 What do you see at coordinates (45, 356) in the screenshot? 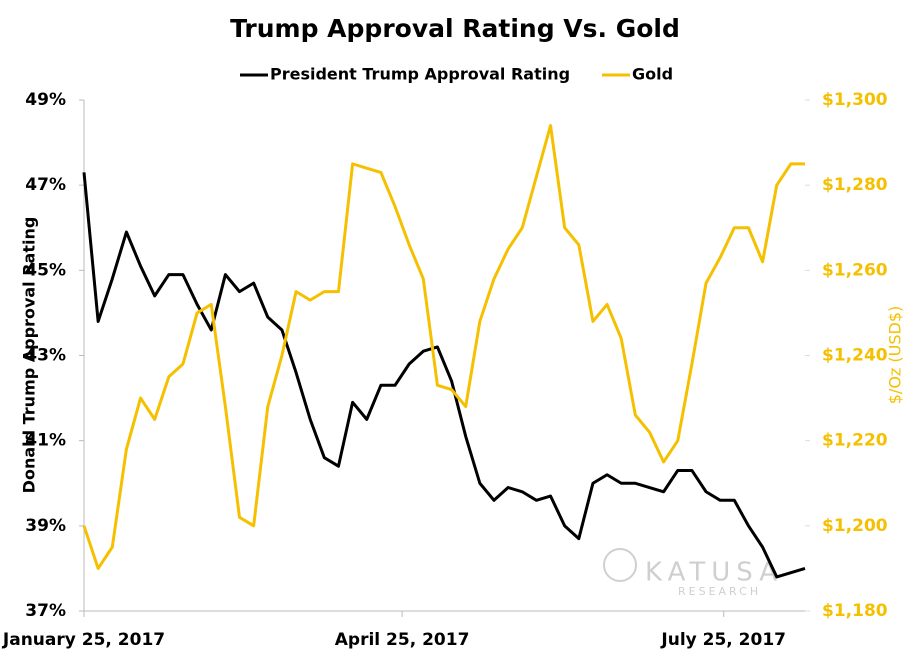
I see `y-tick-label: 43%` at bounding box center [45, 356].